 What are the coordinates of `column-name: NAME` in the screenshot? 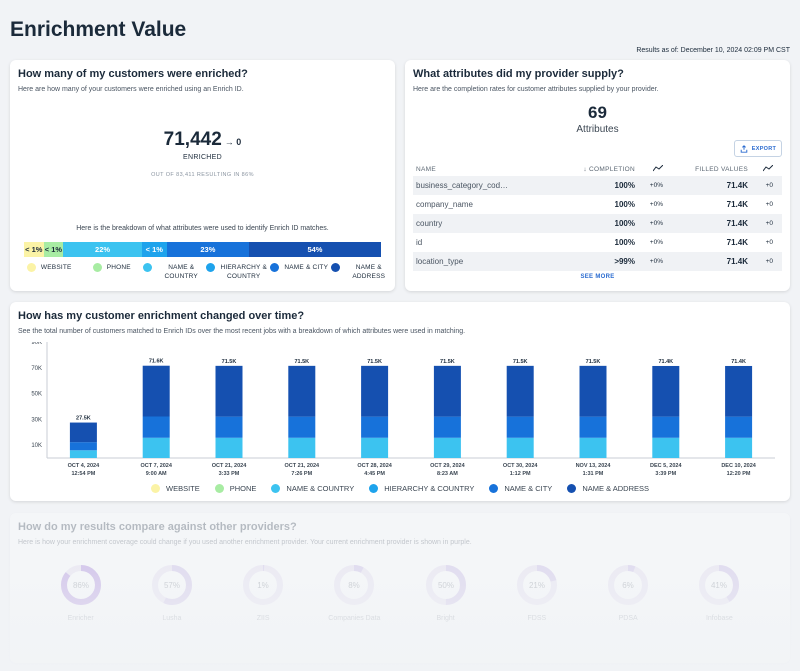 It's located at (426, 169).